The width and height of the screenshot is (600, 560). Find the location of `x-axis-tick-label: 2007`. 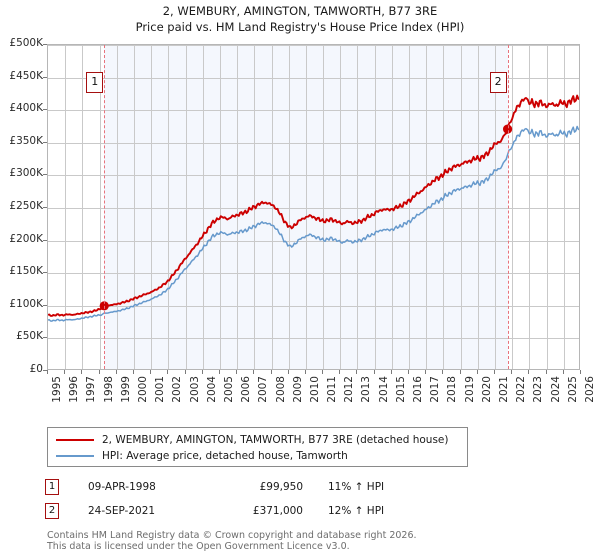

x-axis-tick-label: 2007 is located at coordinates (263, 389).